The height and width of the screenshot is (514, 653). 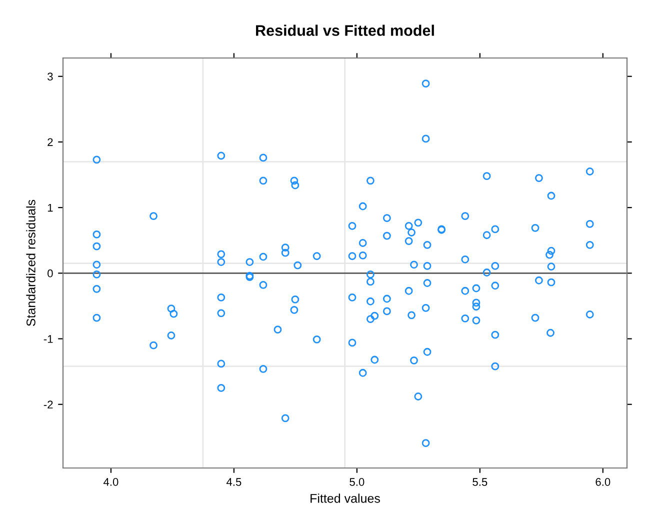 What do you see at coordinates (357, 482) in the screenshot?
I see `x-tick-label: 5.0` at bounding box center [357, 482].